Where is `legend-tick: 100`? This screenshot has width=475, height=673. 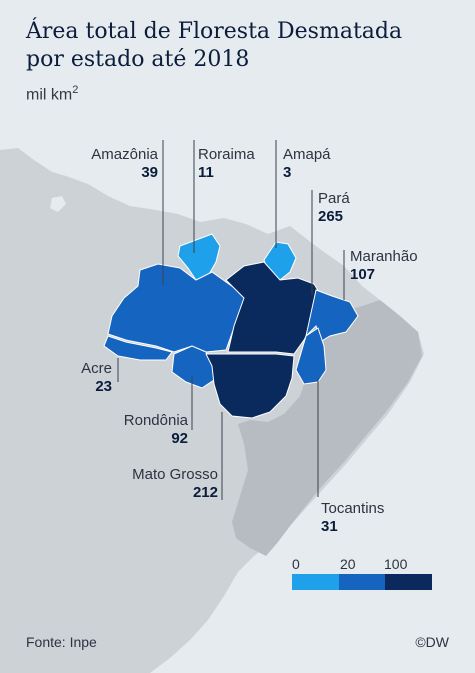 legend-tick: 100 is located at coordinates (396, 564).